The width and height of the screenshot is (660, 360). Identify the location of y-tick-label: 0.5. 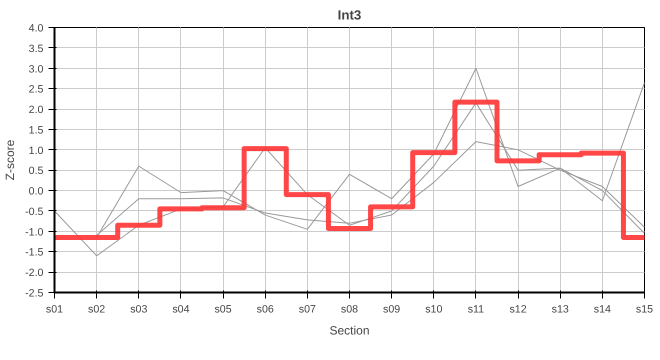
(36, 171).